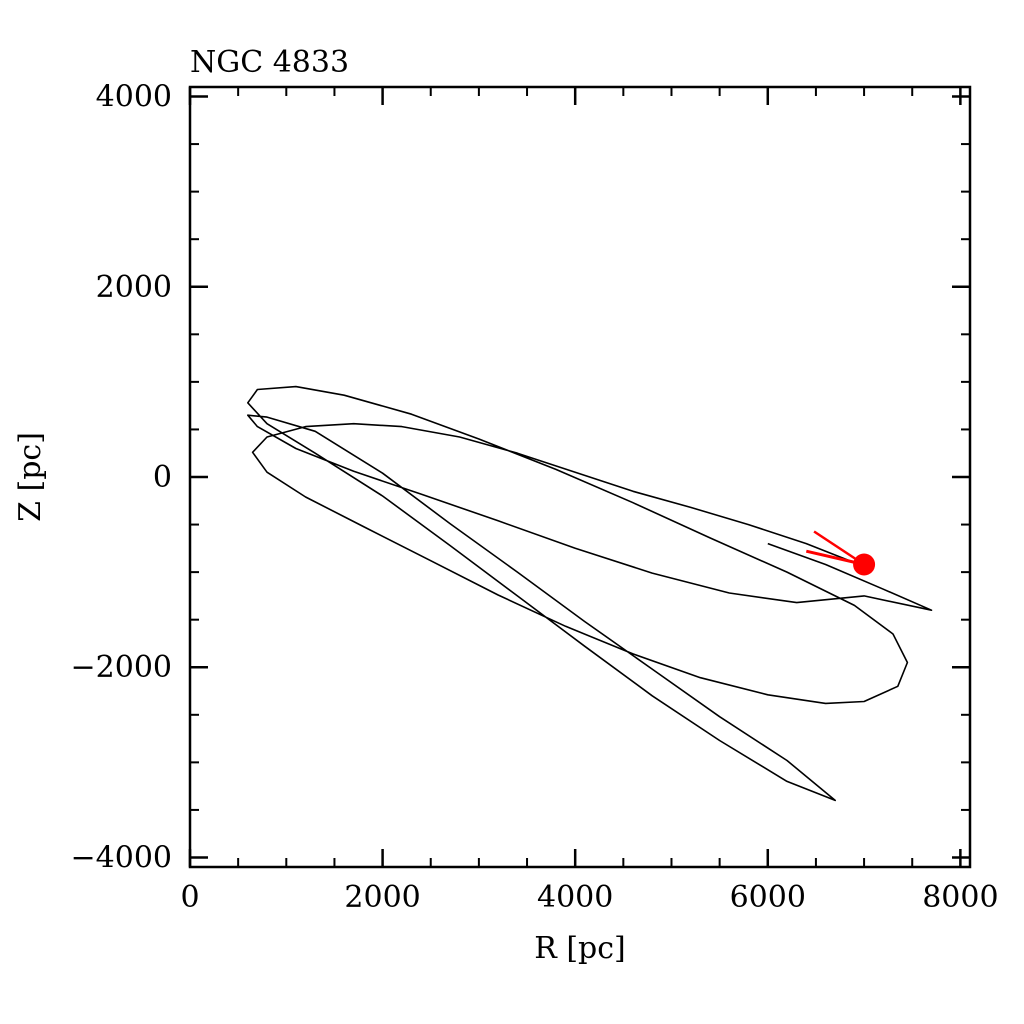 This screenshot has height=1024, width=1024. What do you see at coordinates (30, 477) in the screenshot?
I see `y-axis-label: Z [pc]` at bounding box center [30, 477].